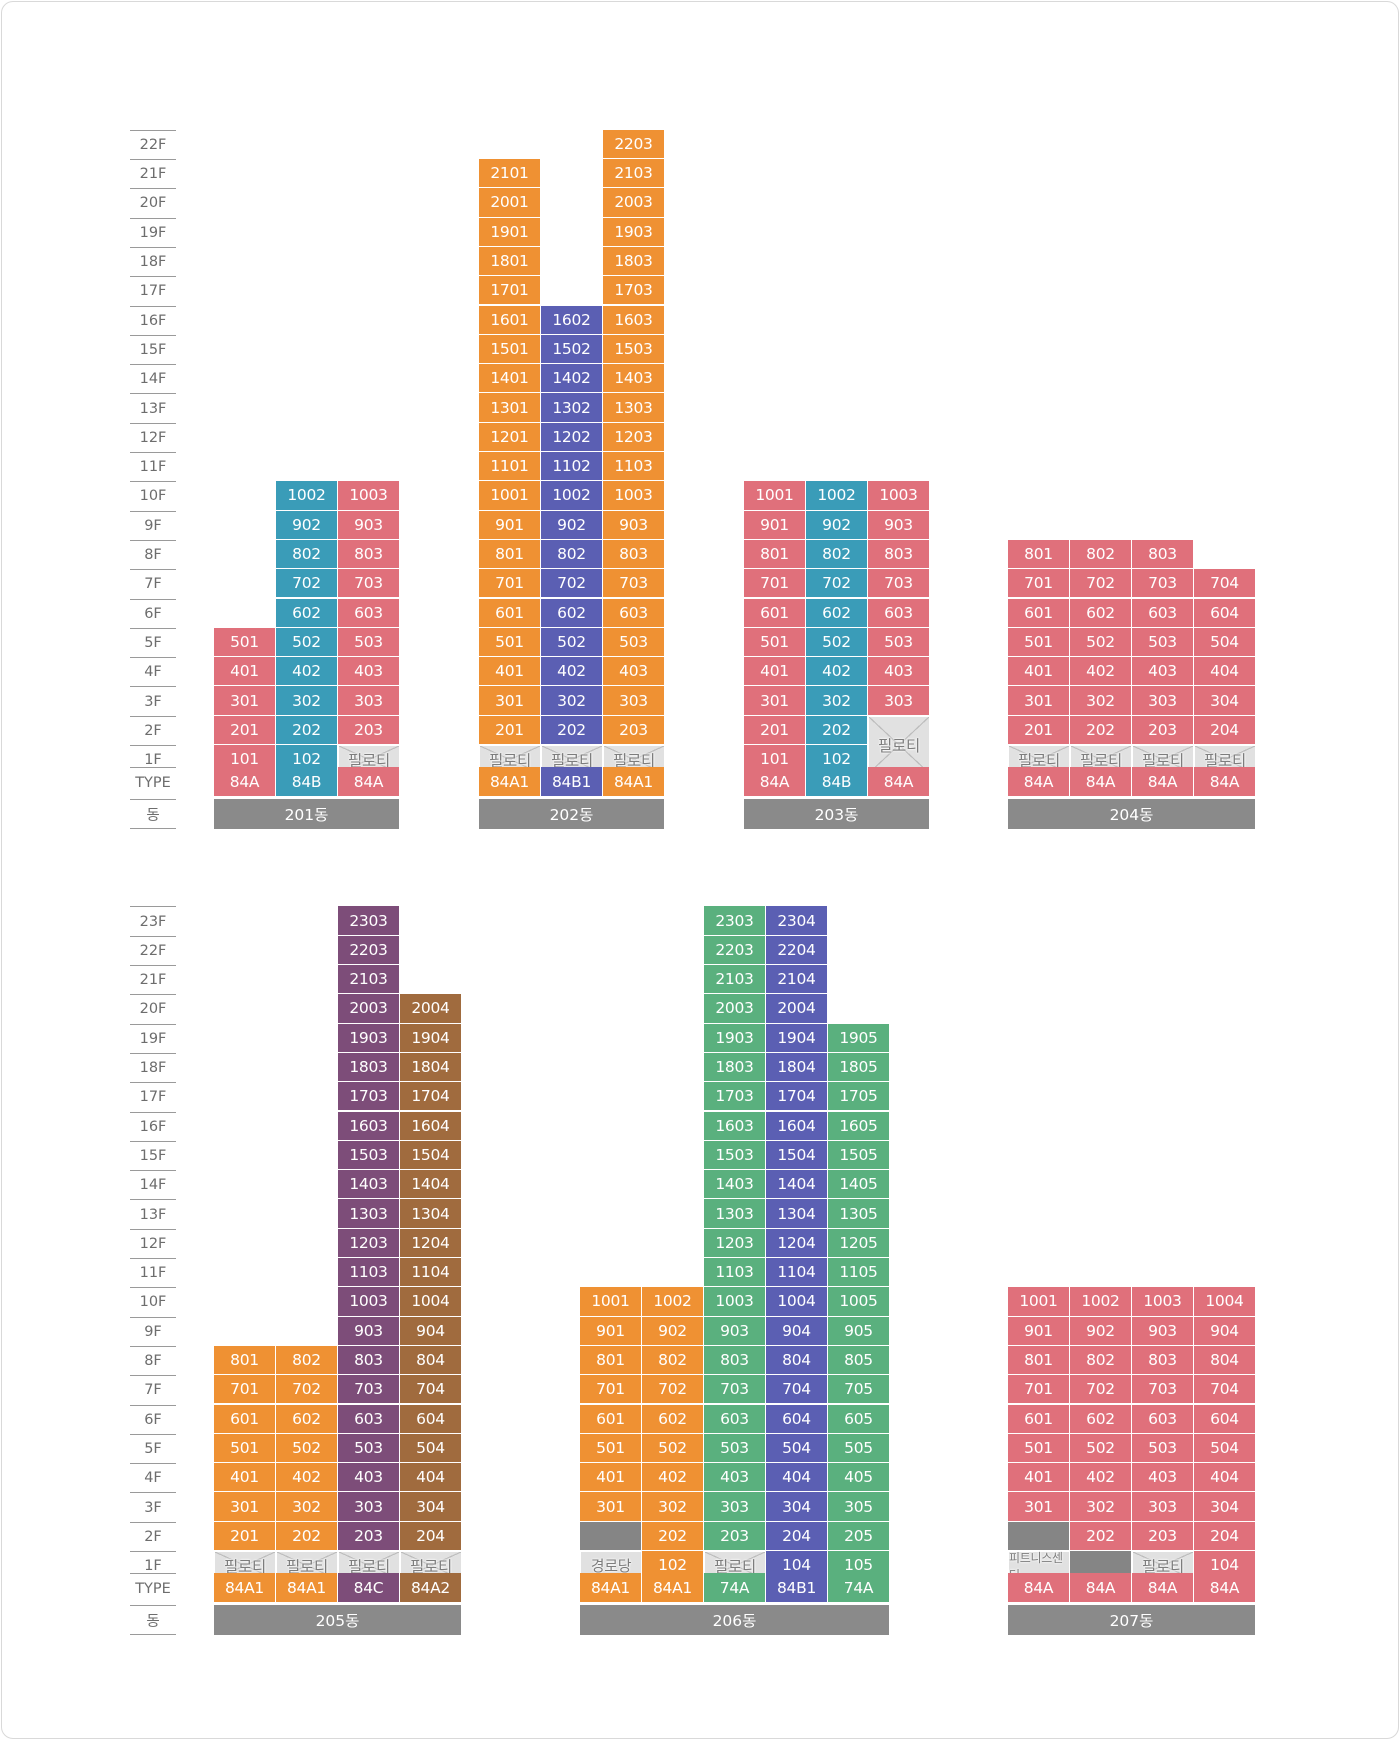 Image resolution: width=1400 pixels, height=1740 pixels. Describe the element at coordinates (572, 379) in the screenshot. I see `unit-cell: 1402` at that location.